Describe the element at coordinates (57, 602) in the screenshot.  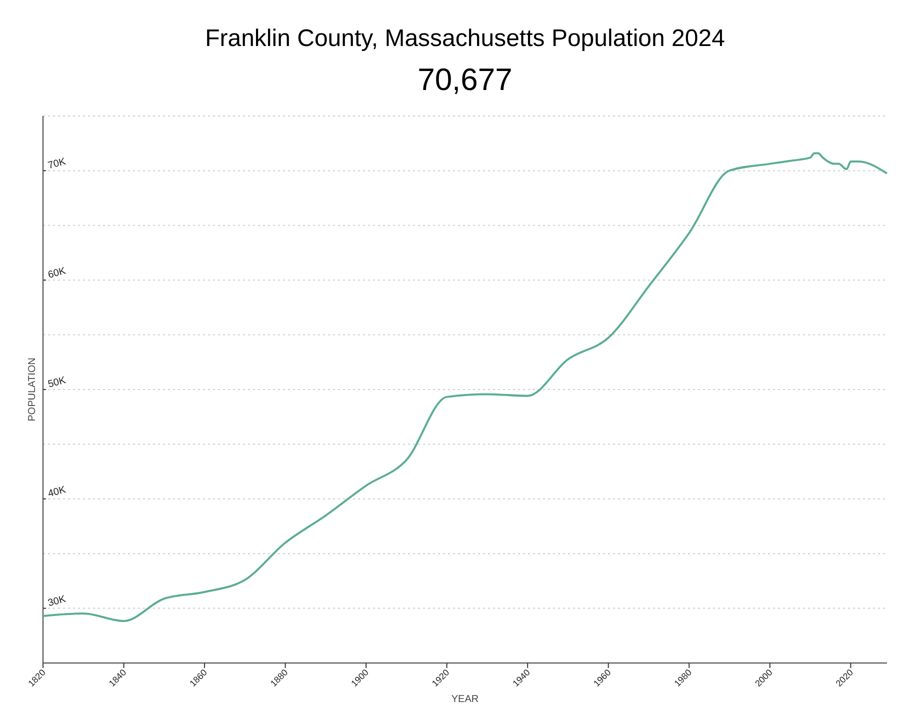
I see `y-tick-label: 30K` at that location.